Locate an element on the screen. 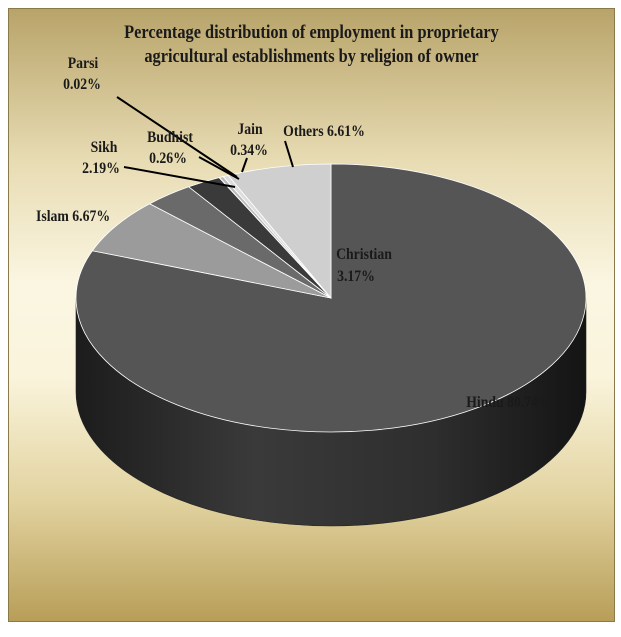  slice-label-hindu: Hindu 80.74% is located at coordinates (509, 402).